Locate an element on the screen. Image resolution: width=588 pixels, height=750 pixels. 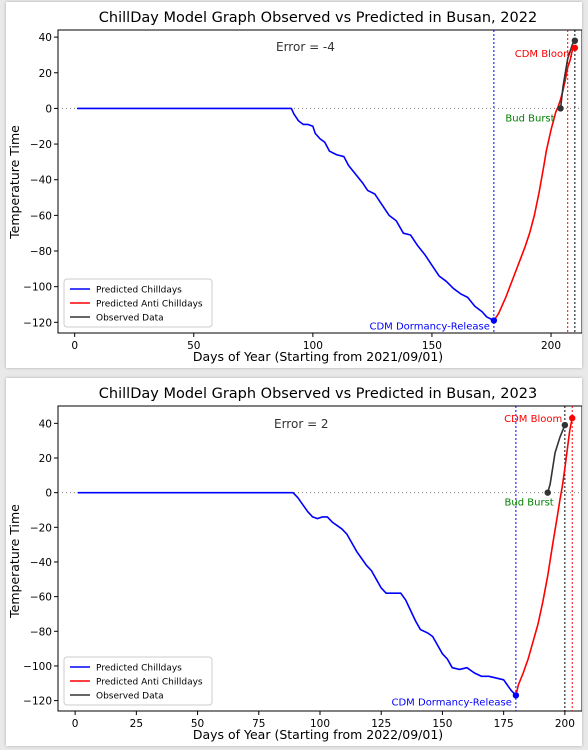
x-tick-label: 75 is located at coordinates (258, 724).